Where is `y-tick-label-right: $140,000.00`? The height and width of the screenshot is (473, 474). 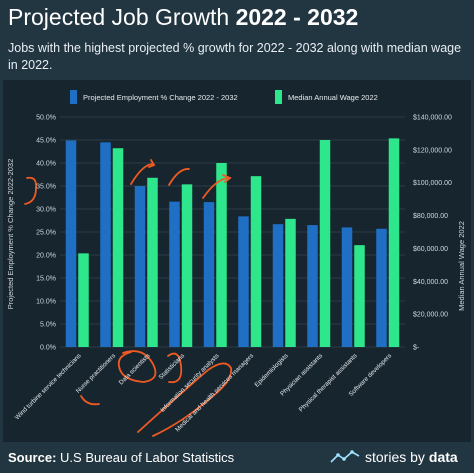
y-tick-label-right: $140,000.00 is located at coordinates (432, 118).